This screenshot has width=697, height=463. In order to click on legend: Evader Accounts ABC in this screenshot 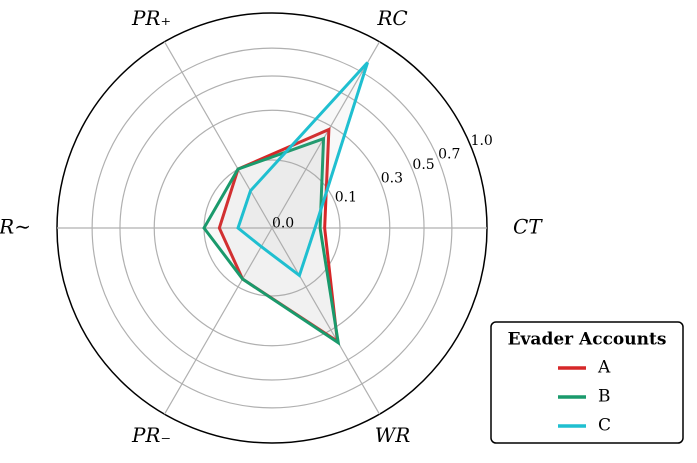, I will do `click(587, 382)`.